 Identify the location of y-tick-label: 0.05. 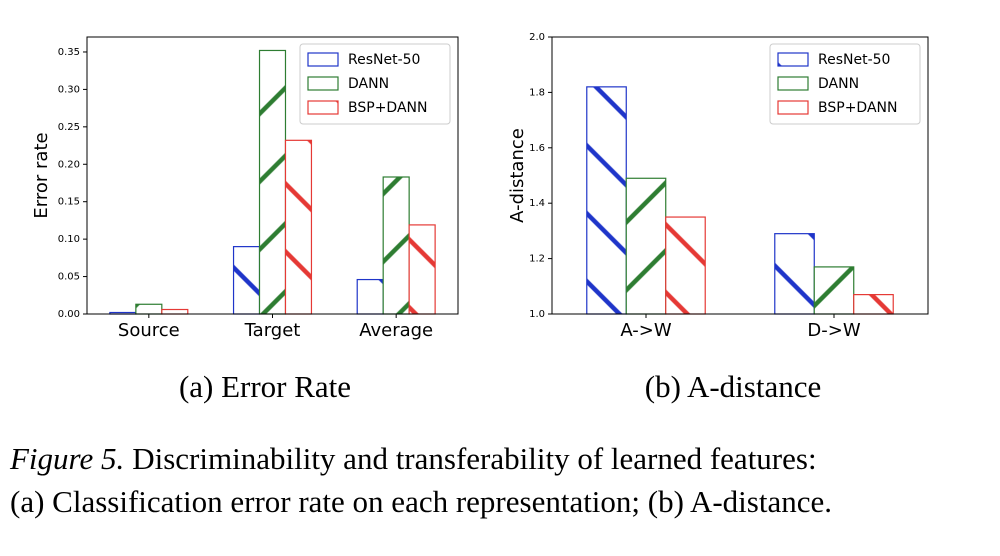
(69, 277).